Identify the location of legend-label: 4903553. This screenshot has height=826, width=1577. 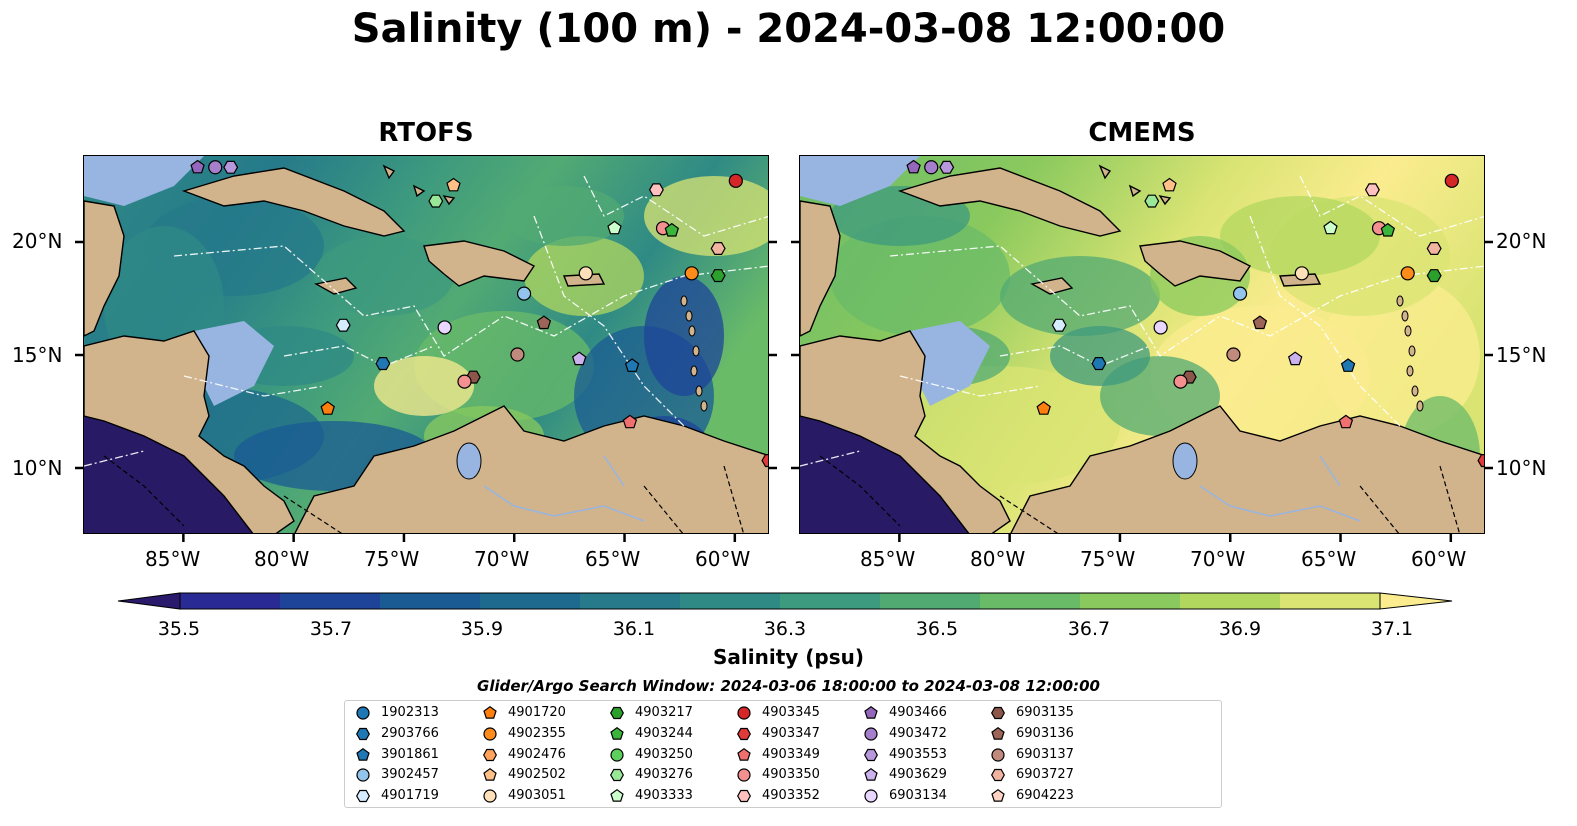
(918, 754).